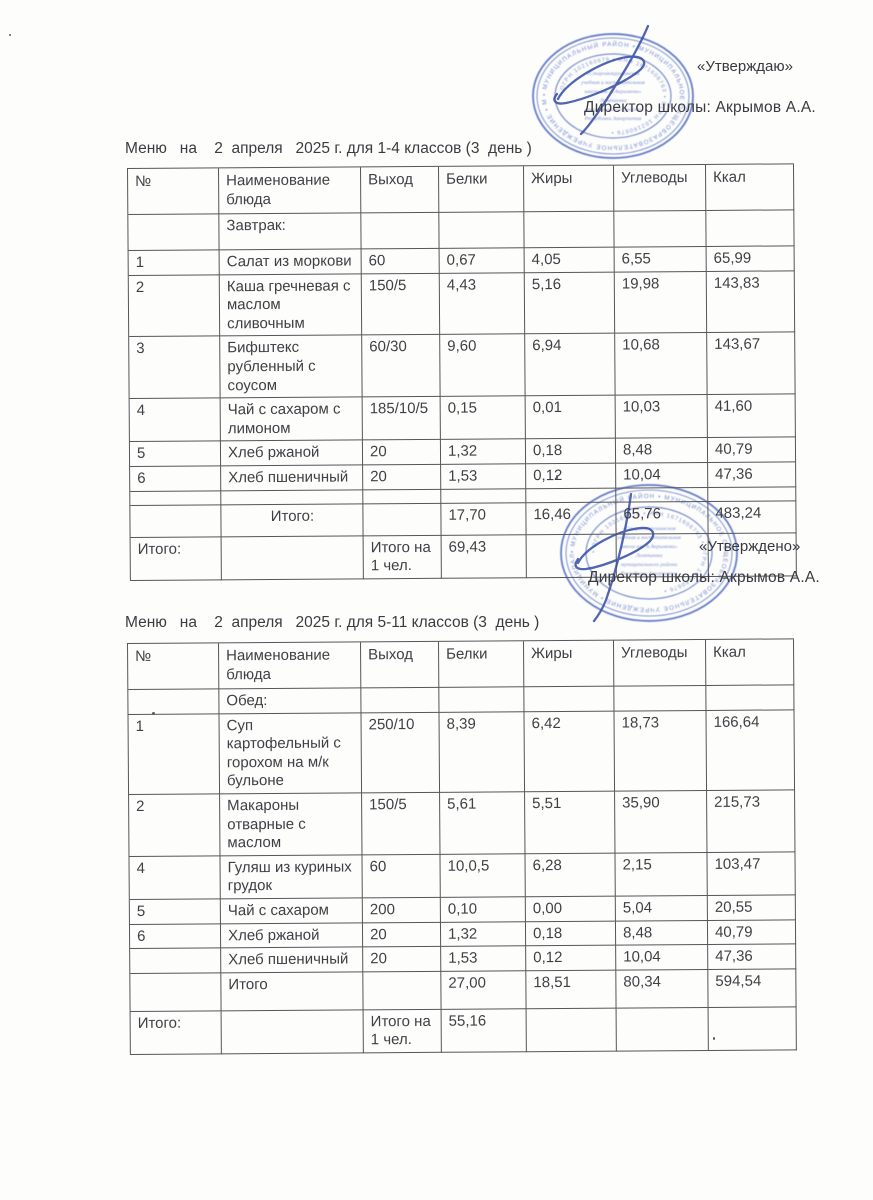 The height and width of the screenshot is (1200, 873). I want to click on table-cell: 6,94, so click(570, 365).